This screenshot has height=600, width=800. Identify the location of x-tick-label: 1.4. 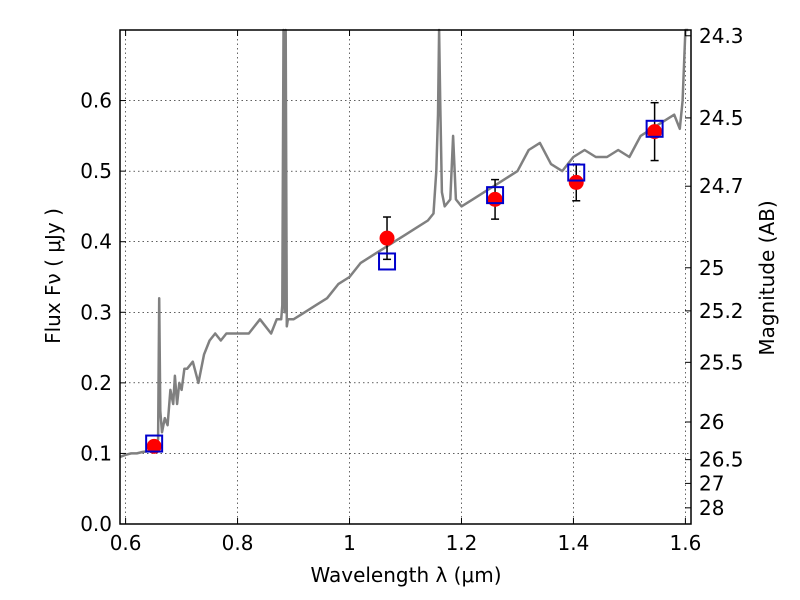
(574, 543).